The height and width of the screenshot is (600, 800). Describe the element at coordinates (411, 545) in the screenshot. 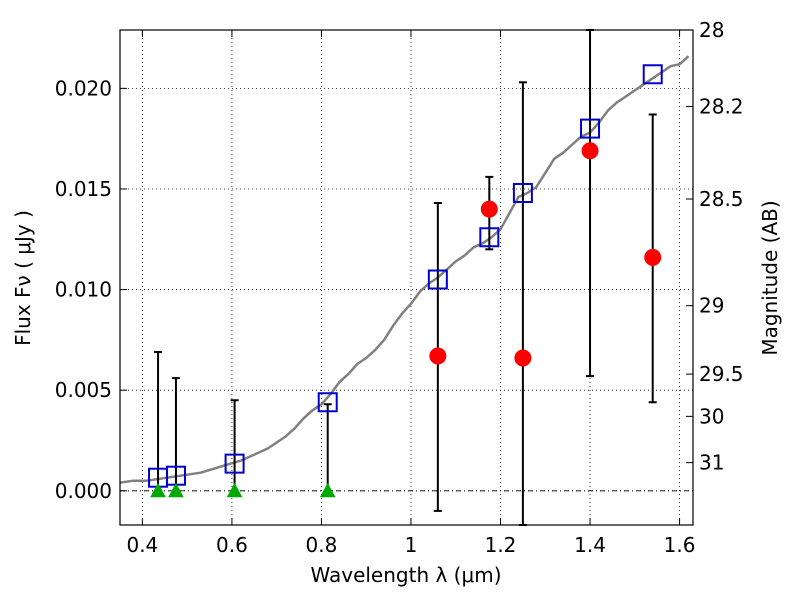

I see `x-tick-label: 1` at that location.